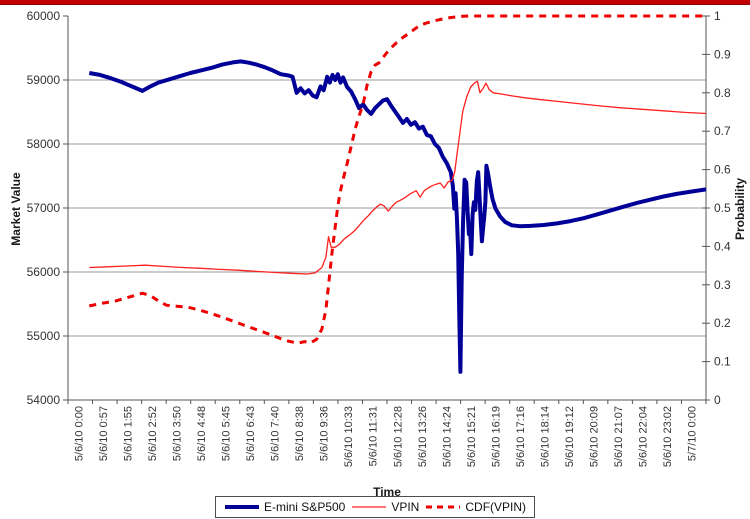 Image resolution: width=750 pixels, height=519 pixels. What do you see at coordinates (740, 209) in the screenshot?
I see `y-right-axis-title: Probability` at bounding box center [740, 209].